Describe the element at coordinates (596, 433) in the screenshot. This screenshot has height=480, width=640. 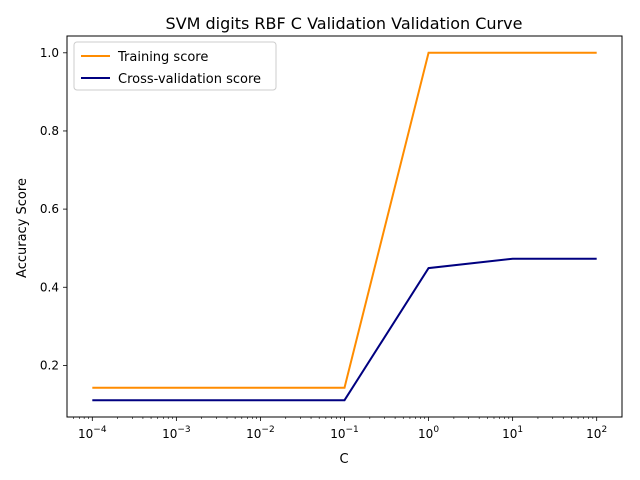
I see `x-tick-label: 10²` at that location.